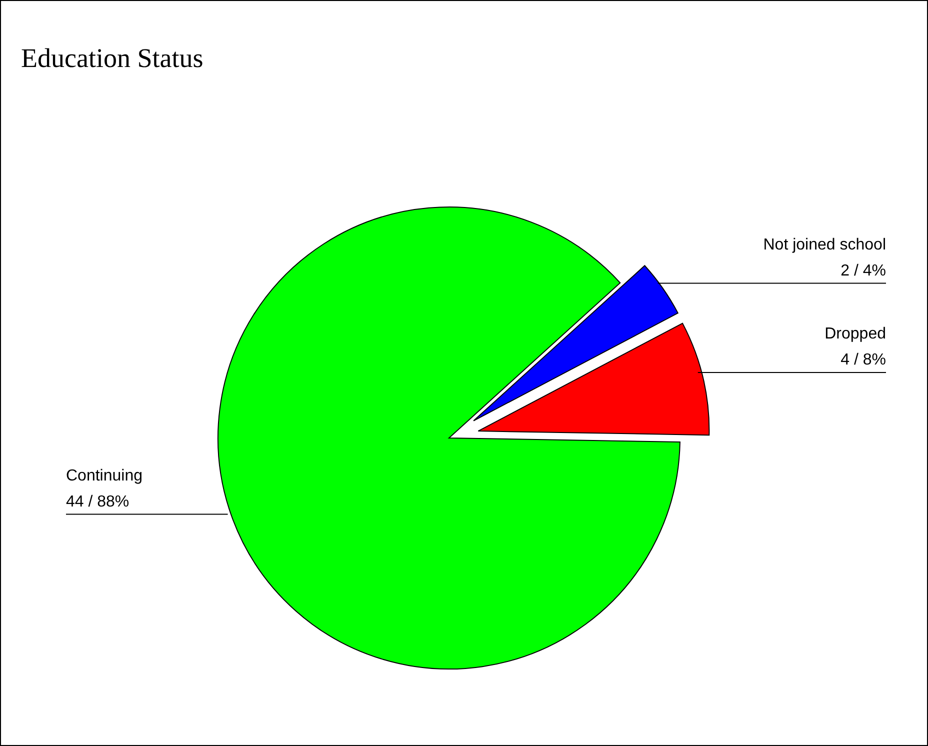 The height and width of the screenshot is (746, 928). Describe the element at coordinates (863, 271) in the screenshot. I see `data-label: 2 / 4%` at that location.